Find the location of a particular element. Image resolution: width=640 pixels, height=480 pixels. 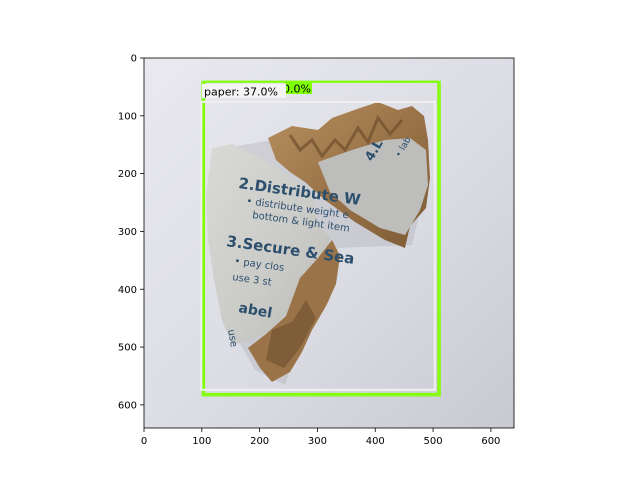

y-tick-label: 300 is located at coordinates (127, 232).